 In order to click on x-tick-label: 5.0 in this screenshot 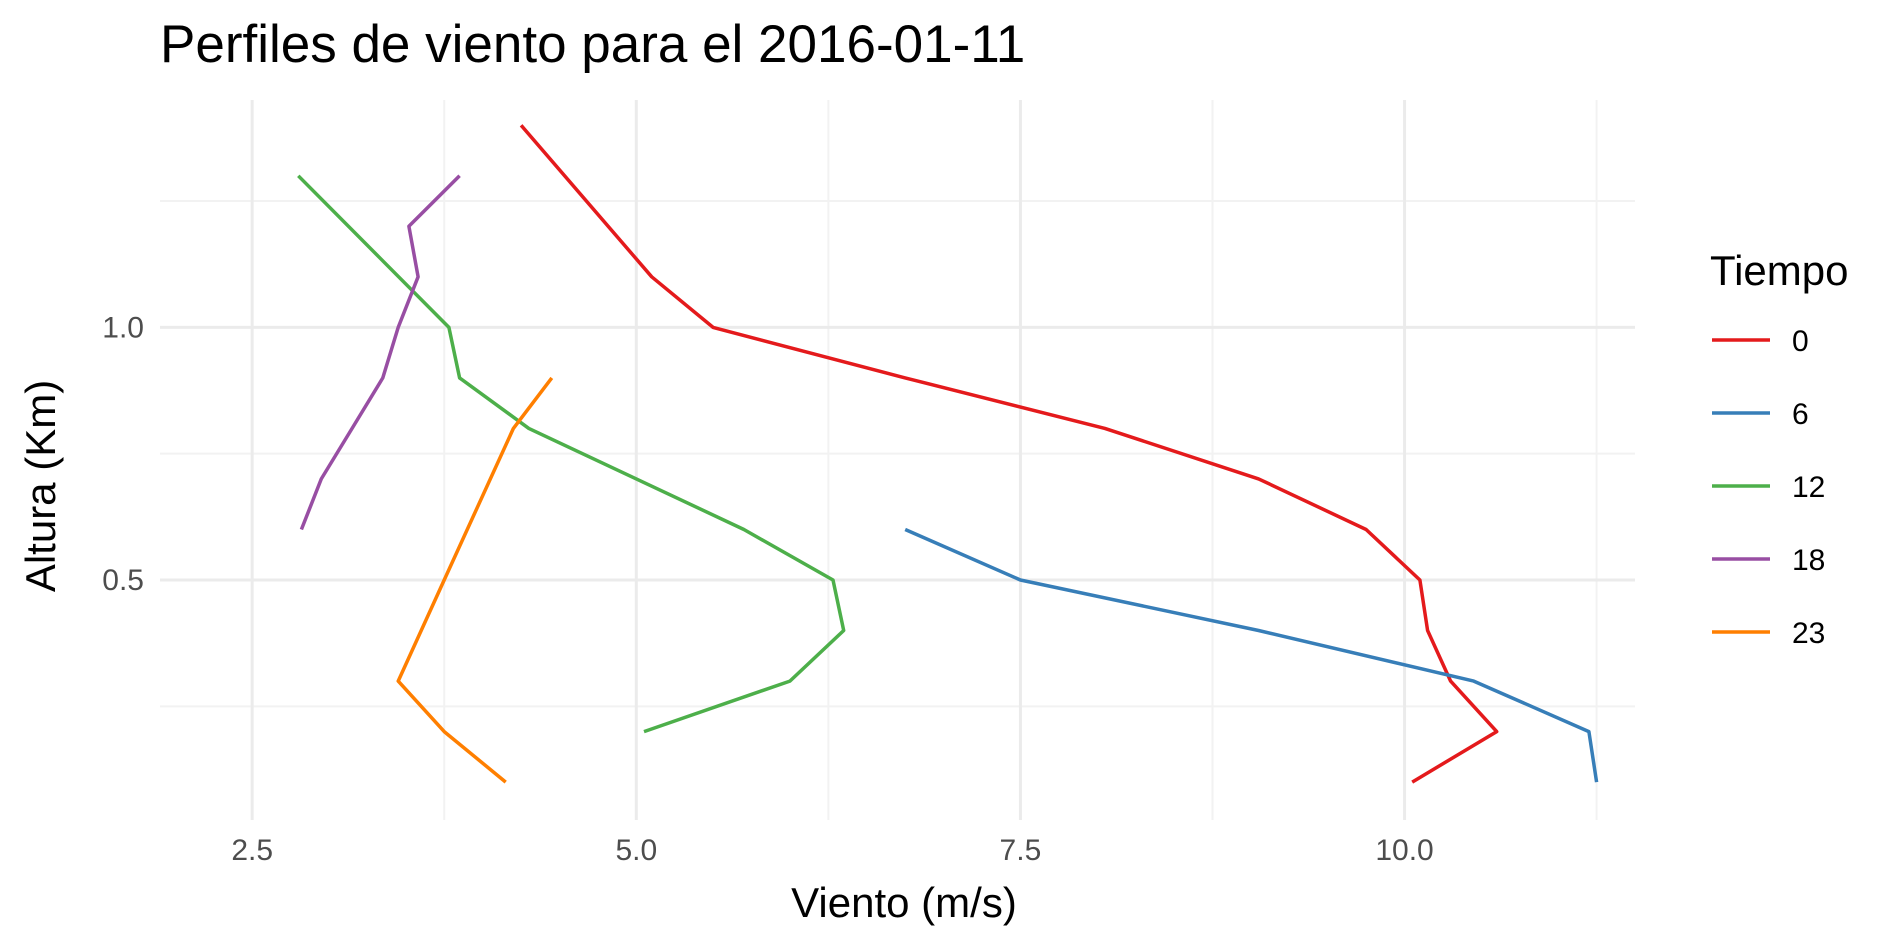, I will do `click(636, 850)`.